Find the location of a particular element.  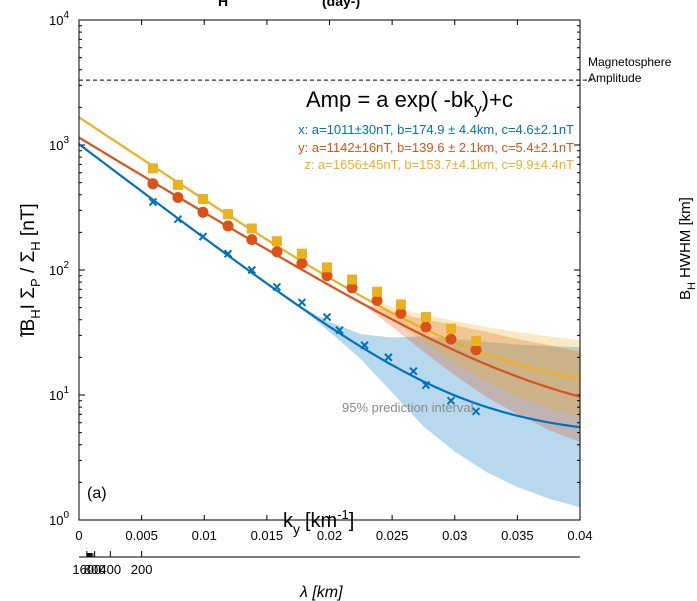

y-tick-label: 10¹ is located at coordinates (59, 394).